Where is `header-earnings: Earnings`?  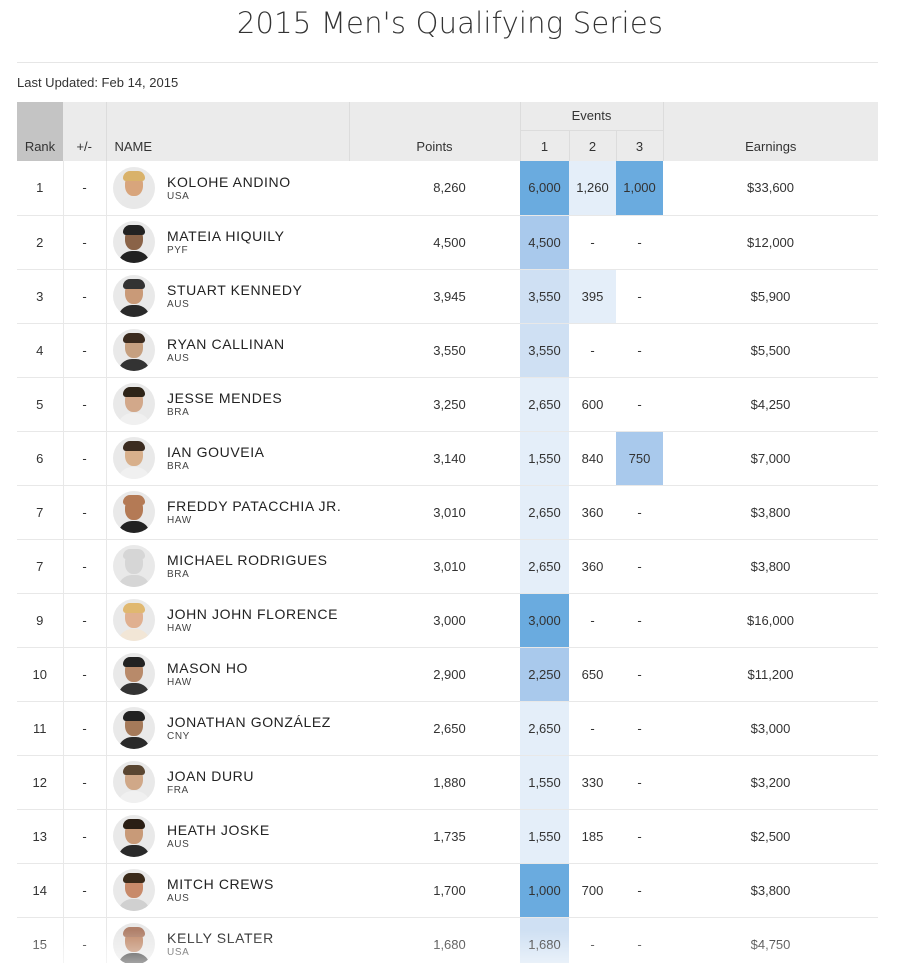
header-earnings: Earnings is located at coordinates (771, 131).